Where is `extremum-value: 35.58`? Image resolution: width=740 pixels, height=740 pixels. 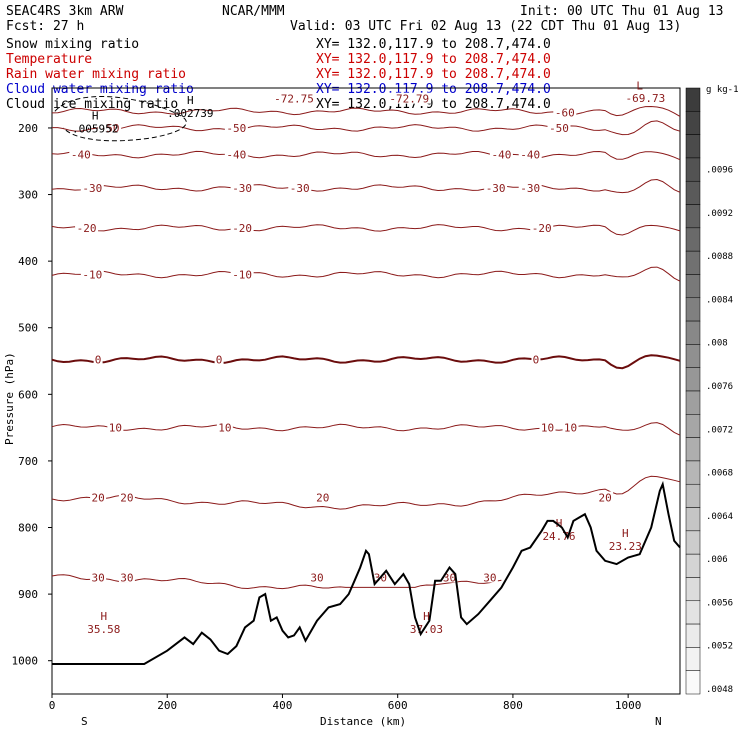 extremum-value: 35.58 is located at coordinates (103, 629).